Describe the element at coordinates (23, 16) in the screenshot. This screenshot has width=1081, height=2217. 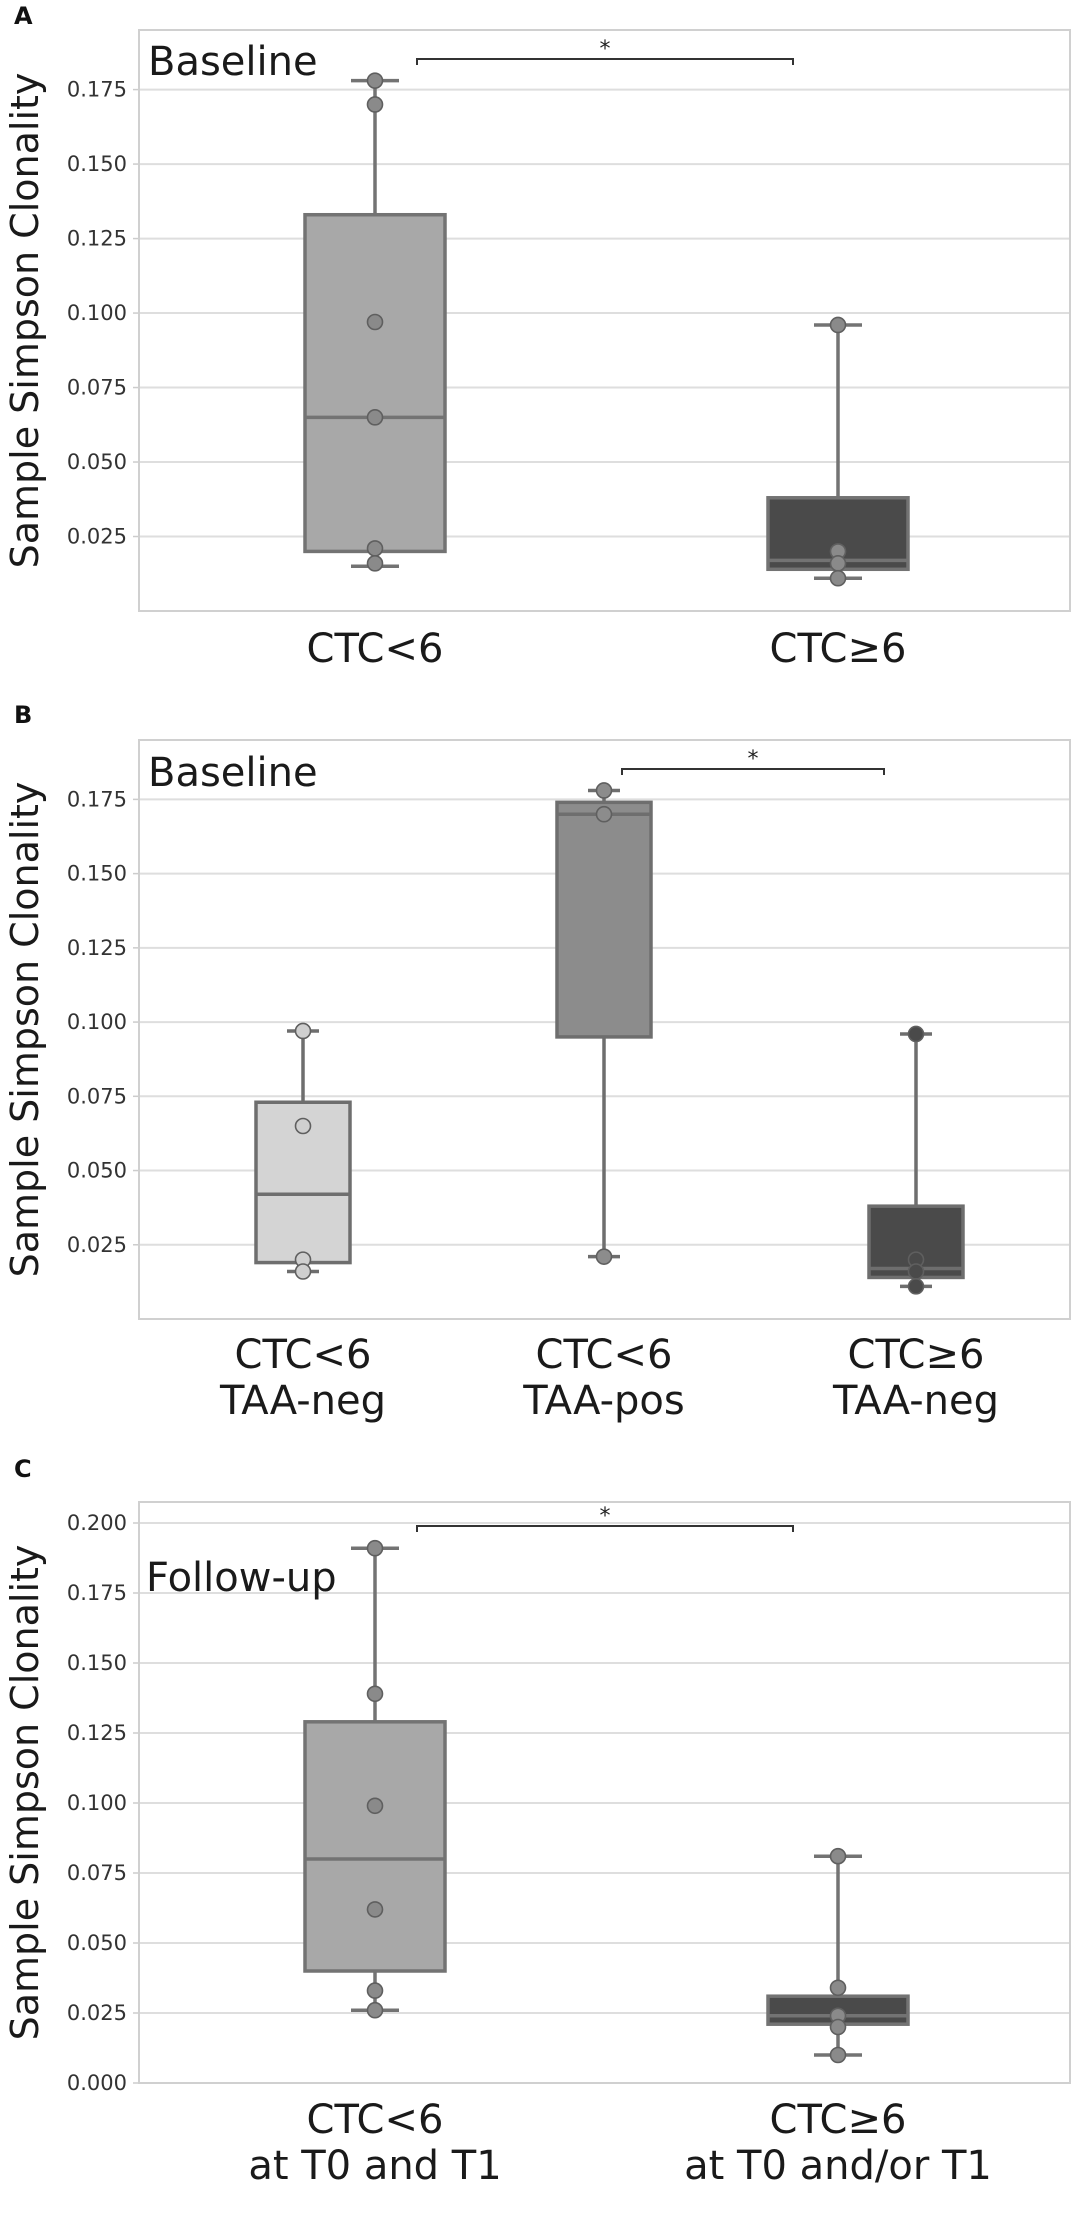
I see `panel-letter: A` at that location.